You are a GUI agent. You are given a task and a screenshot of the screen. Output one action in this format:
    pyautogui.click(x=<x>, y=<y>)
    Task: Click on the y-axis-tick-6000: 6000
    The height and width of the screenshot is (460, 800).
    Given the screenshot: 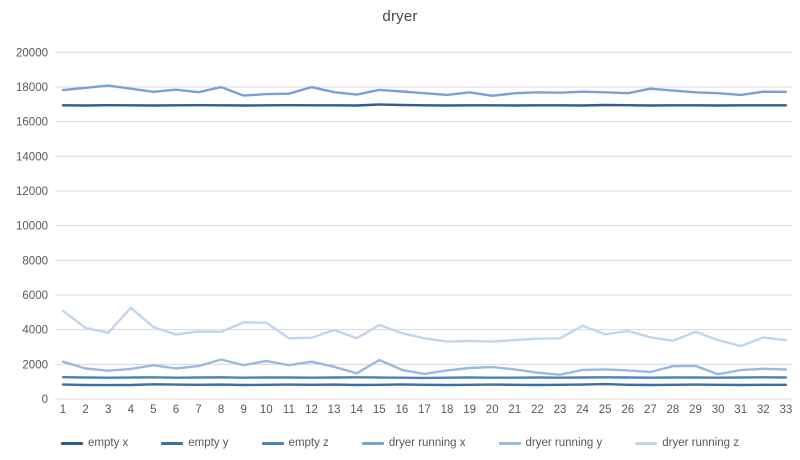 What is the action you would take?
    pyautogui.click(x=35, y=296)
    